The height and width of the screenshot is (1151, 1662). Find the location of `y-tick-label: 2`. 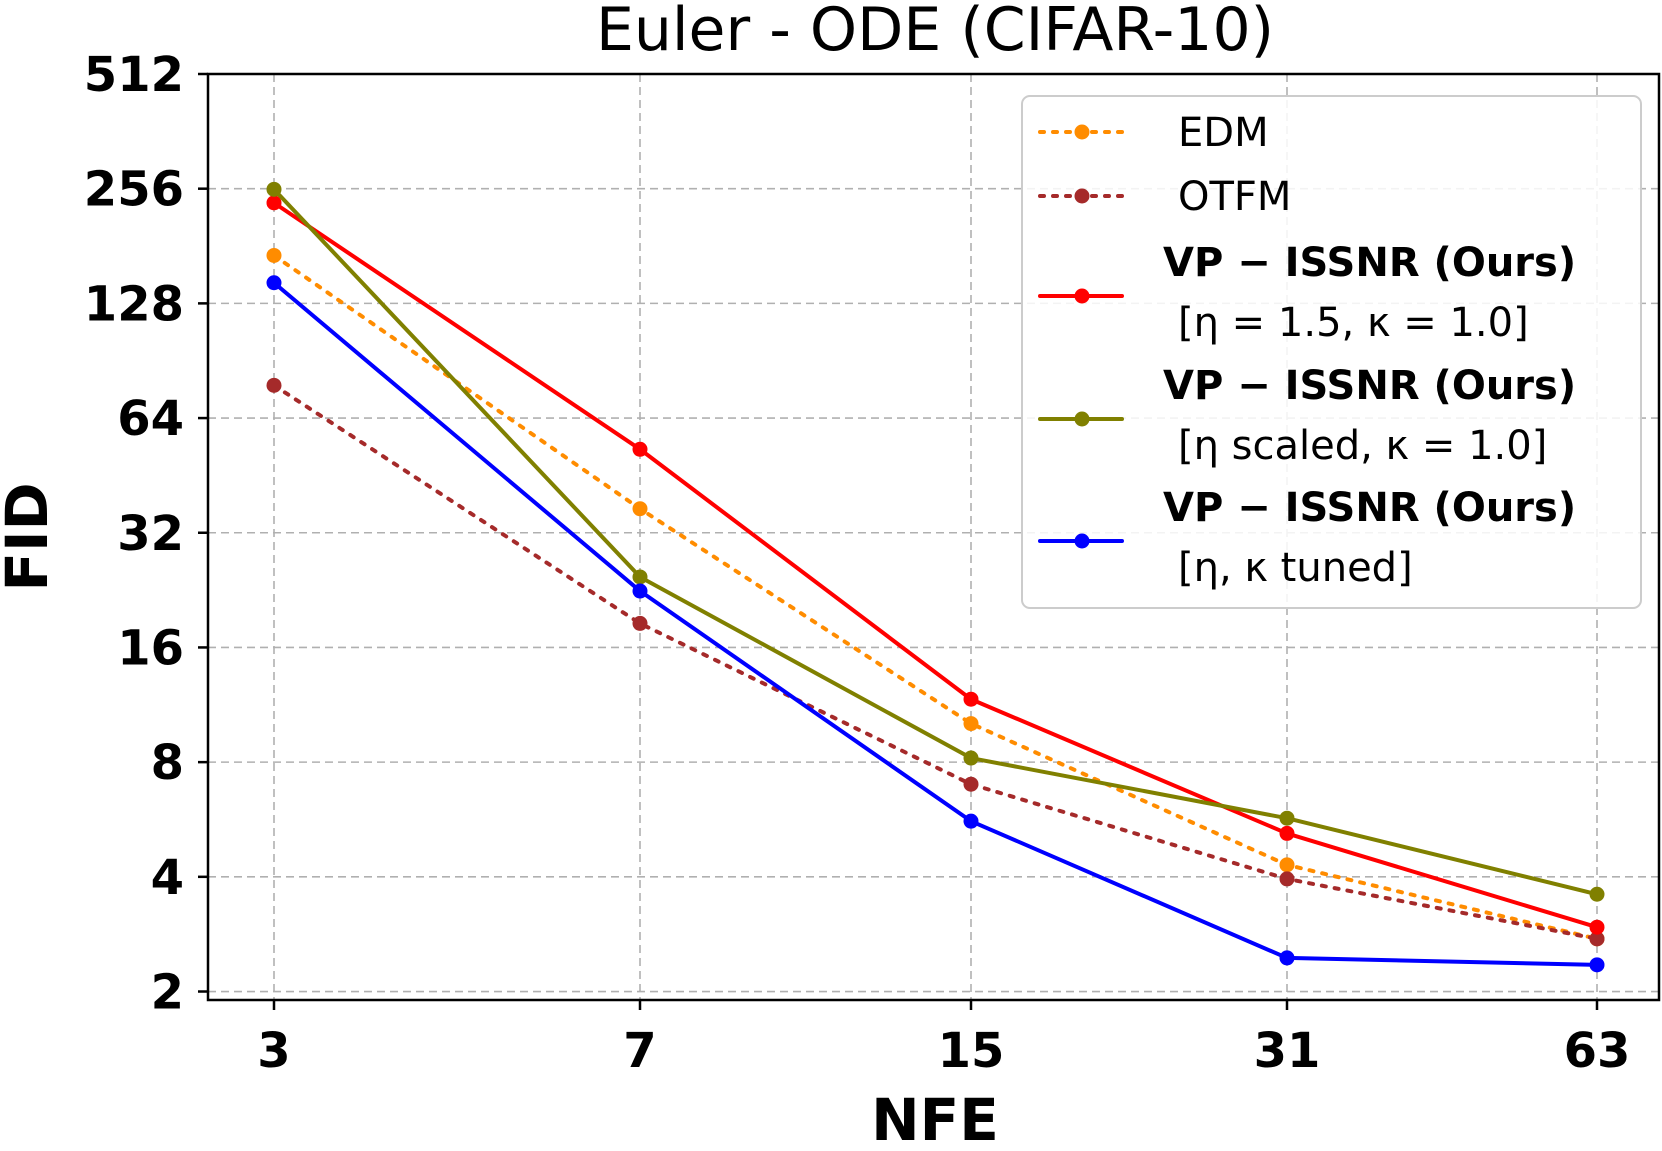

y-tick-label: 2 is located at coordinates (167, 993).